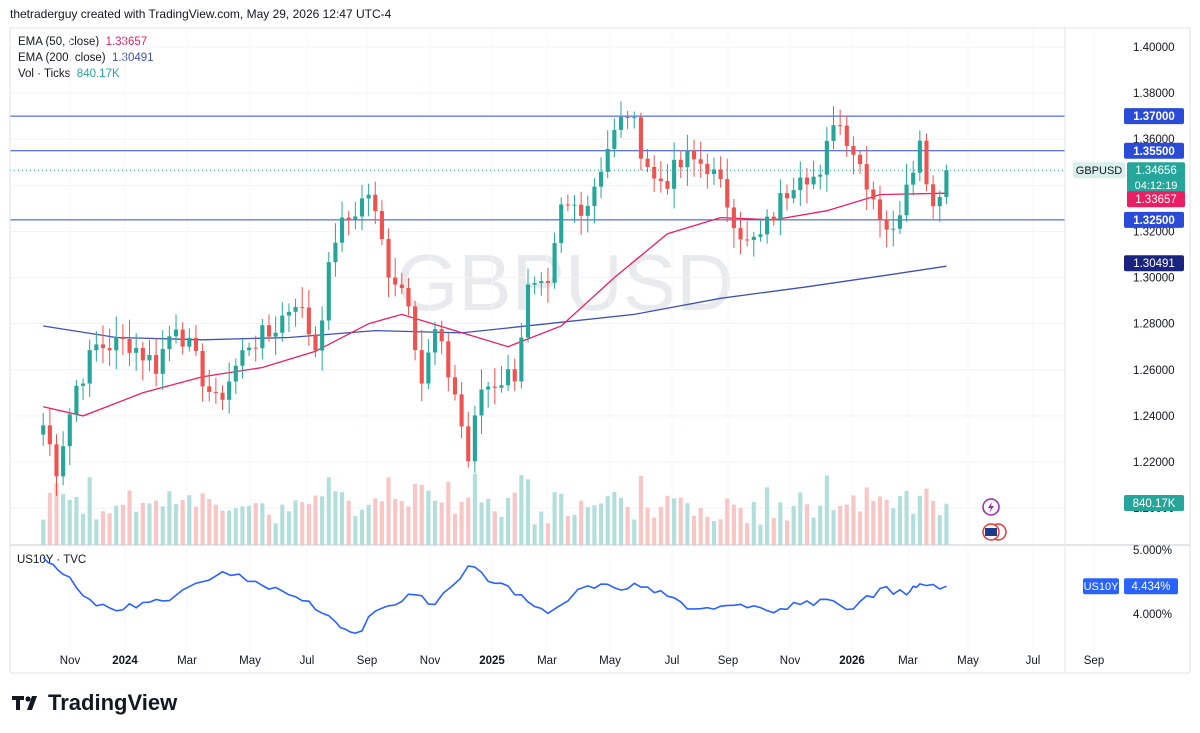  What do you see at coordinates (44, 74) in the screenshot?
I see `volume-legend-label: Vol · Ticks` at bounding box center [44, 74].